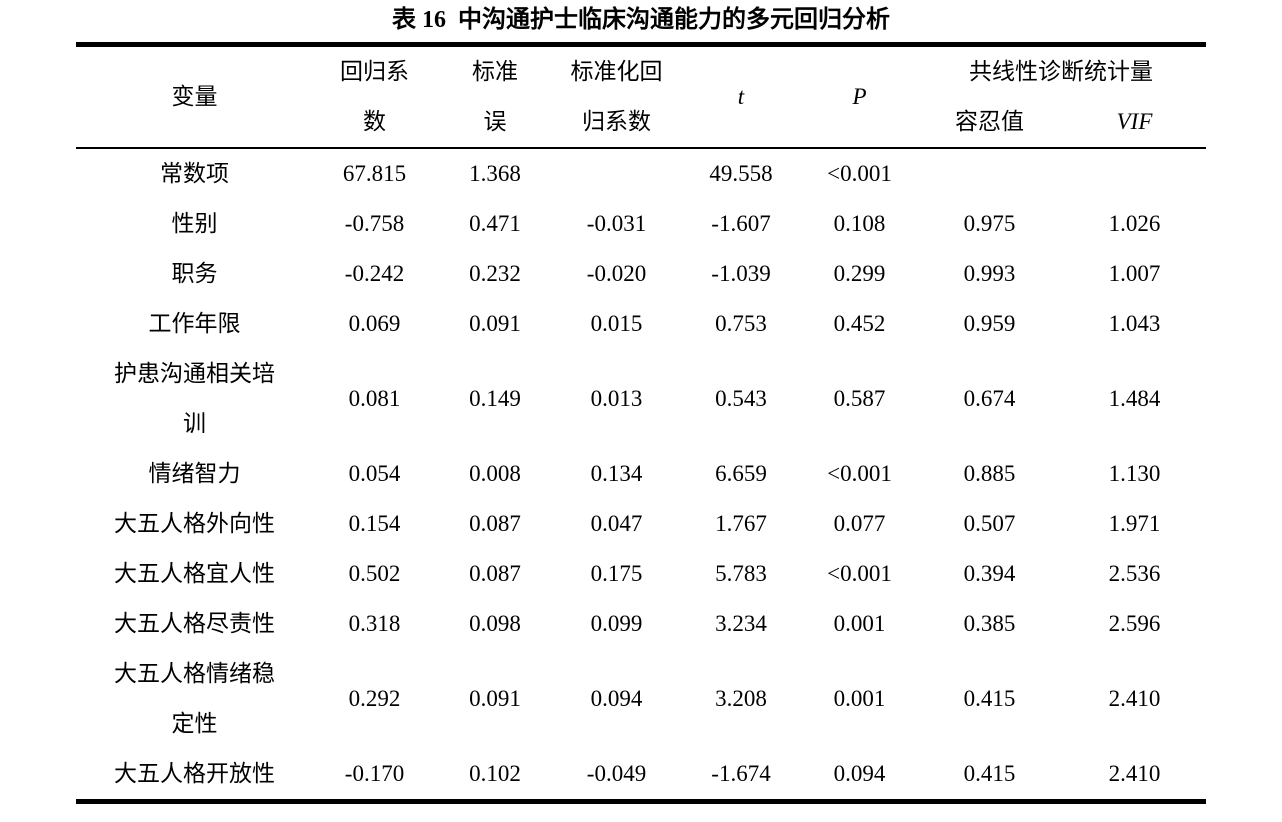 The height and width of the screenshot is (822, 1282). I want to click on std-coefficient-cell, so click(616, 173).